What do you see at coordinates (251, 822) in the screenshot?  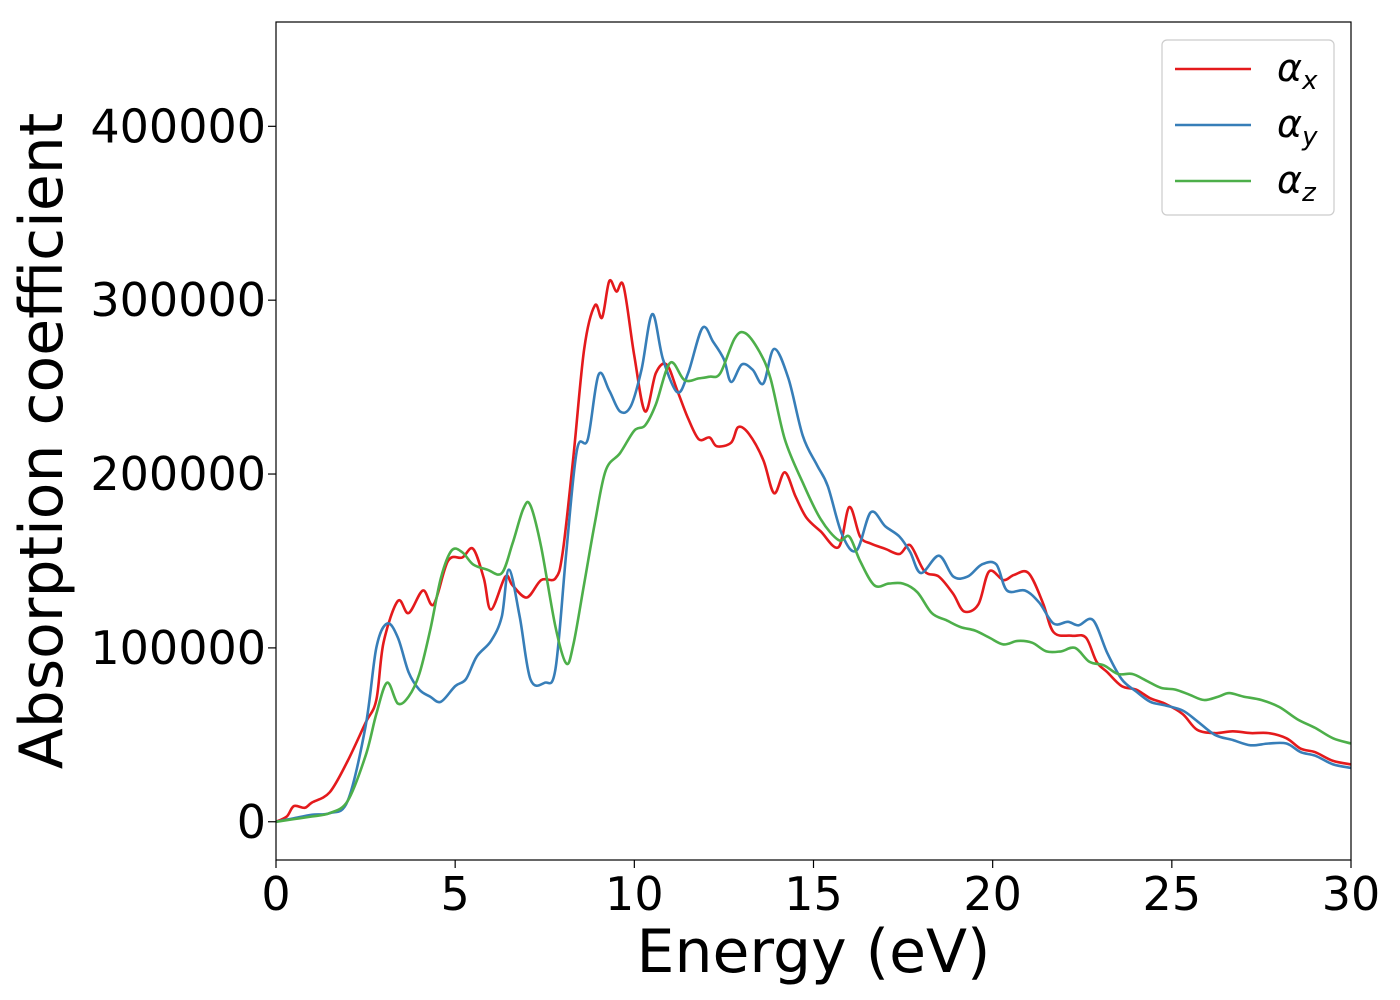 I see `y-tick-label: 0` at bounding box center [251, 822].